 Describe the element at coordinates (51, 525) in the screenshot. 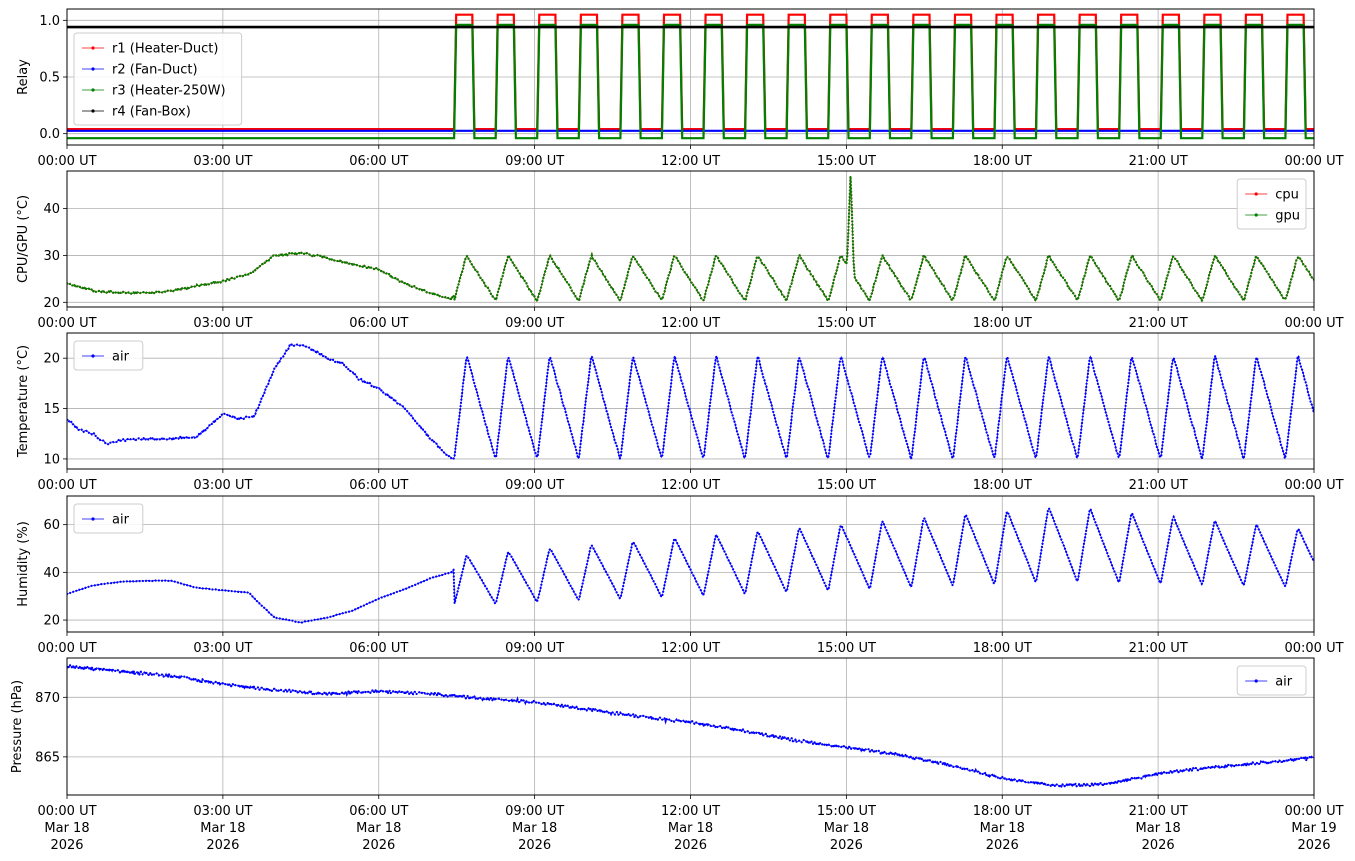

I see `y-tick-label: 60` at that location.